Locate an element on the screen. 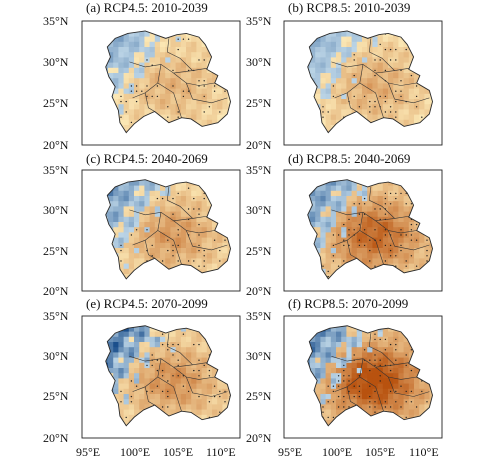 This screenshot has height=463, width=500. panel-a-lat-25: 25°N is located at coordinates (56, 103).